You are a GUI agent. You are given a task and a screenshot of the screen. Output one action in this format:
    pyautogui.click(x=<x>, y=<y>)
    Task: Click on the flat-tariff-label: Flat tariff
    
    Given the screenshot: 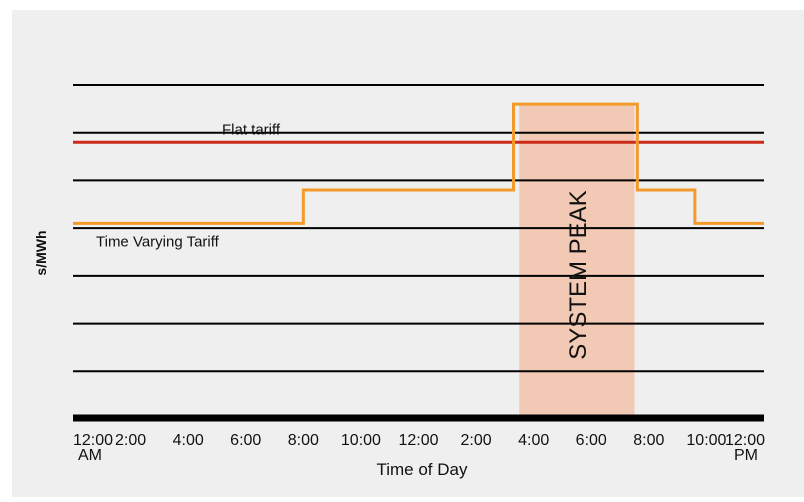 What is the action you would take?
    pyautogui.click(x=251, y=129)
    